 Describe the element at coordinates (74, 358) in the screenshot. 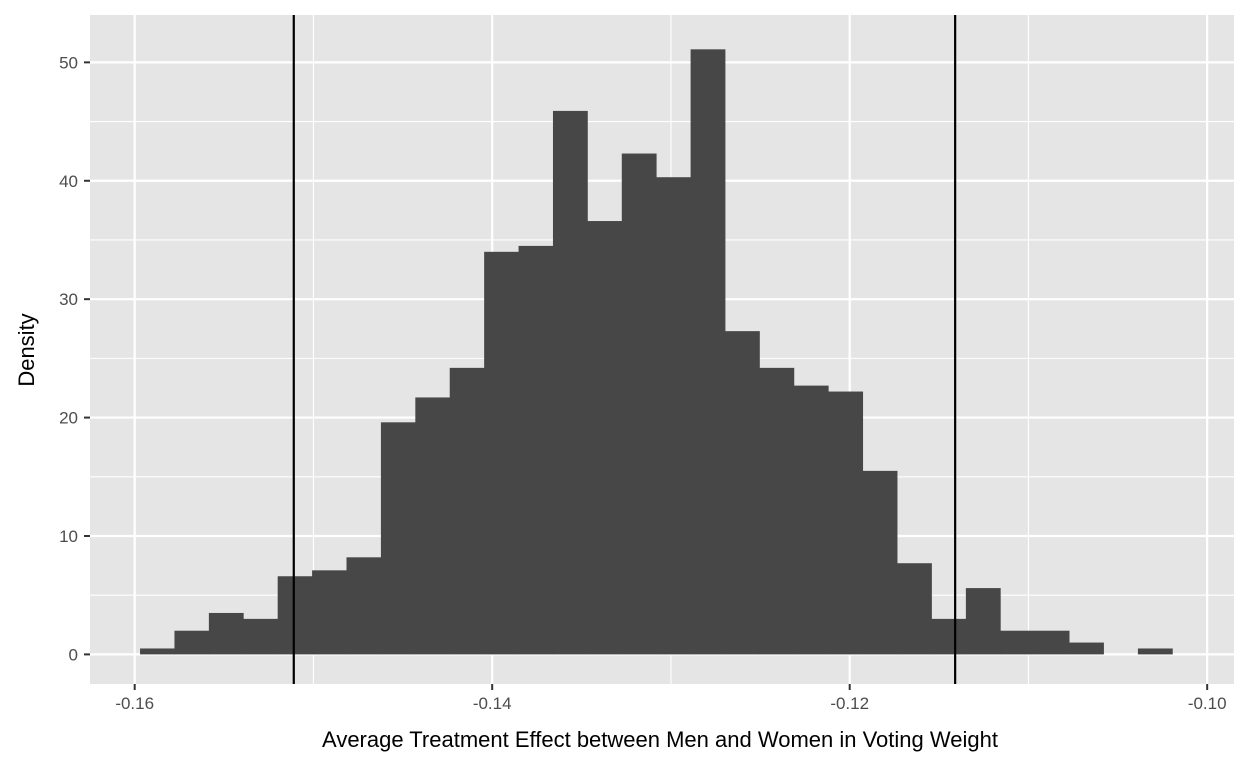

I see `y-axis: 0 10 20 30 40 50` at that location.